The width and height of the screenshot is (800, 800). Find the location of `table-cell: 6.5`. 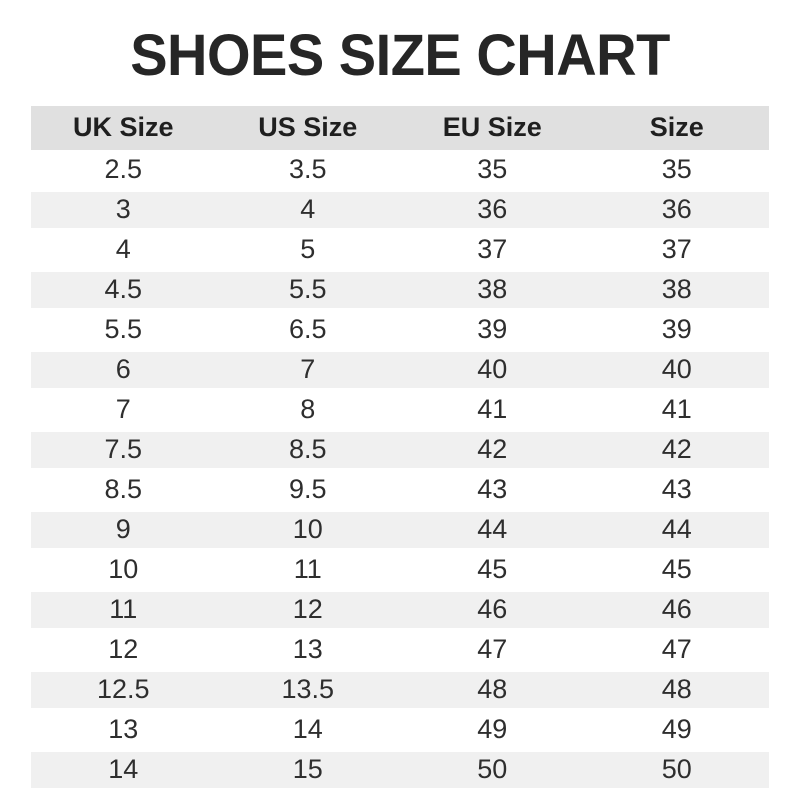

table-cell: 6.5 is located at coordinates (307, 329).